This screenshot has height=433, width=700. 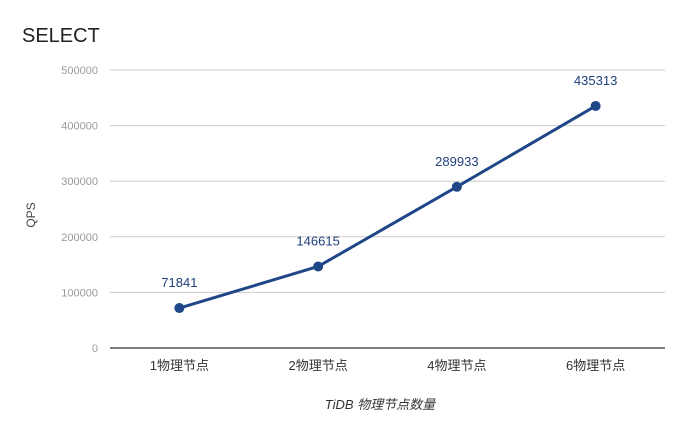 What do you see at coordinates (381, 404) in the screenshot?
I see `x-axis-title: TiDB 物理节点数量` at bounding box center [381, 404].